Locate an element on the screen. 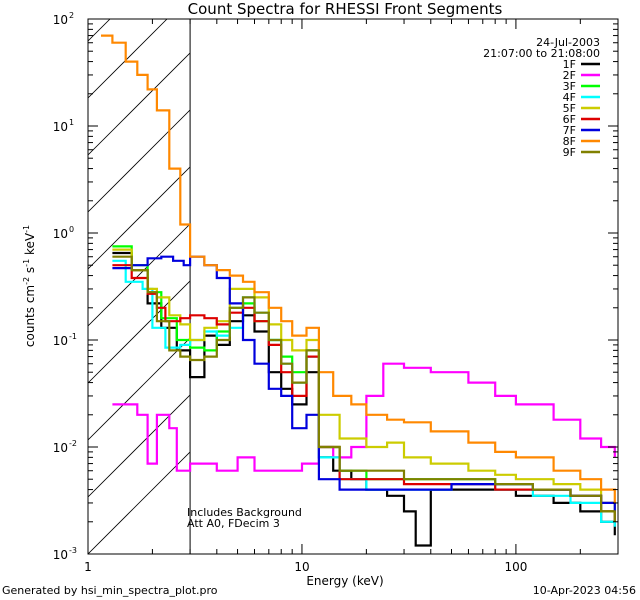 The height and width of the screenshot is (600, 640). annotation-attenuator: Att A0, FDecim 3 is located at coordinates (233, 523).